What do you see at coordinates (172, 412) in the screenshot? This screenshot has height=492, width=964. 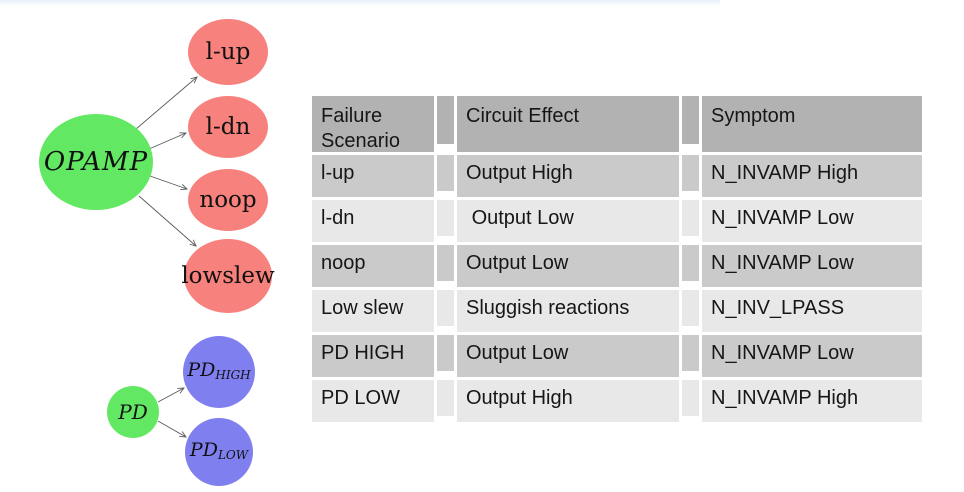 I see `pd-edges` at bounding box center [172, 412].